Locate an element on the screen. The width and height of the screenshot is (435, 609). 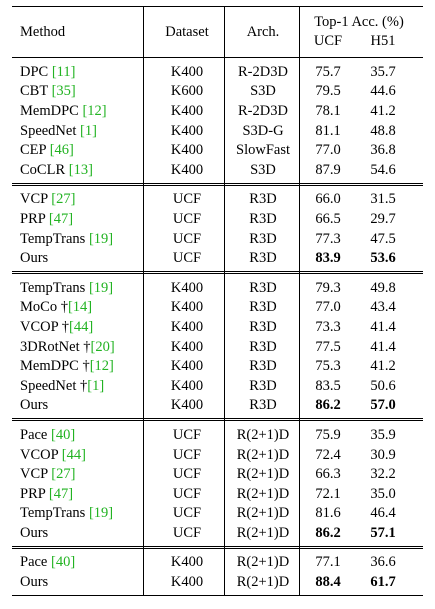
table-row: Pace [40] UCF R(2+1)D 75.9 35.9 is located at coordinates (217, 435).